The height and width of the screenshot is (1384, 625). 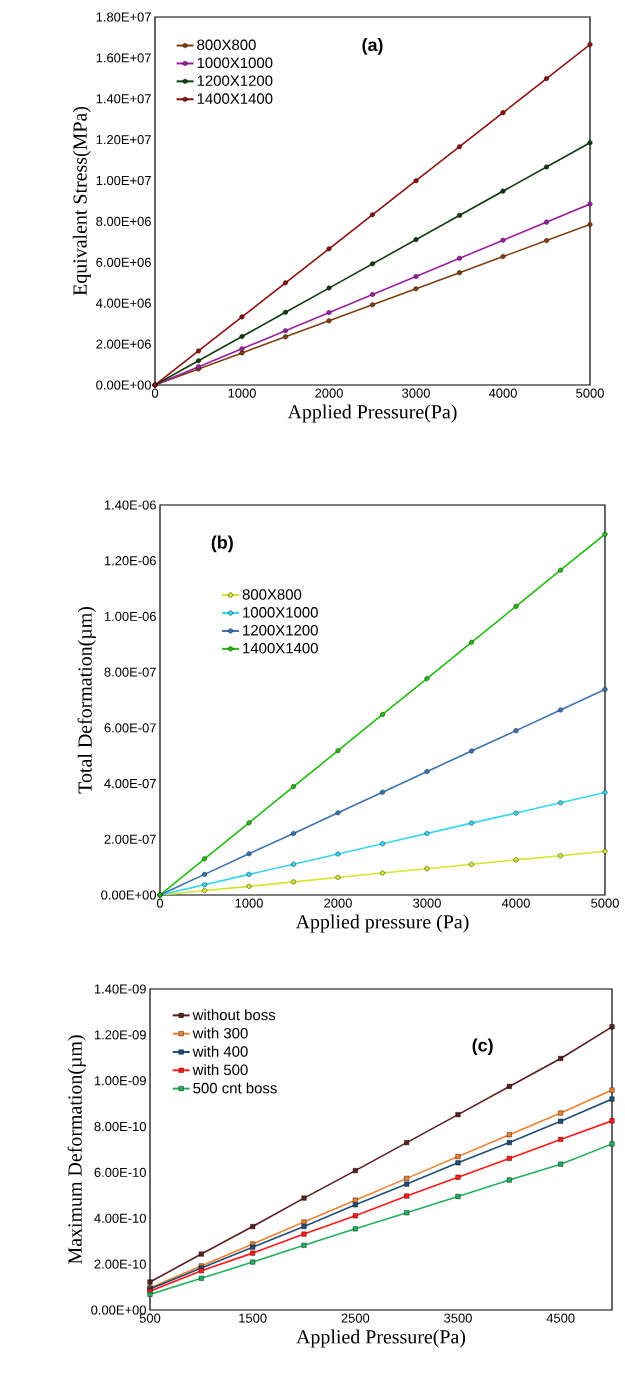 I want to click on text: (a), so click(x=372, y=46).